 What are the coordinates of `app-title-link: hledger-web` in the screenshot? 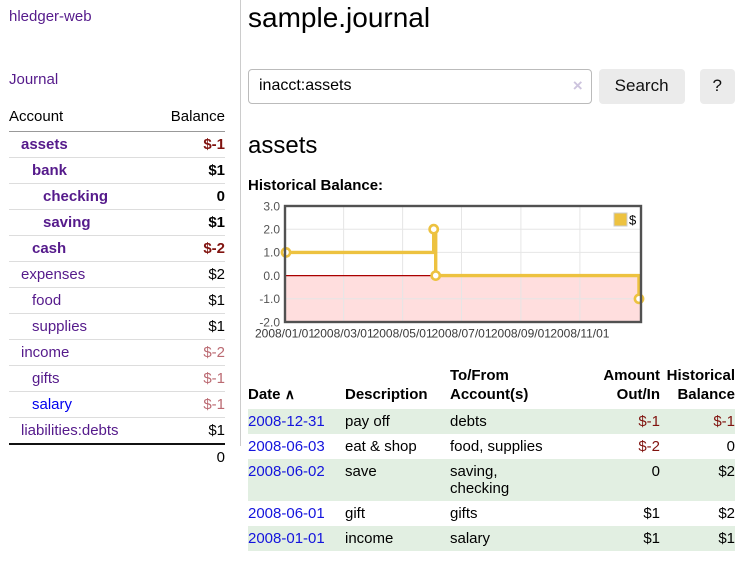 It's located at (50, 16).